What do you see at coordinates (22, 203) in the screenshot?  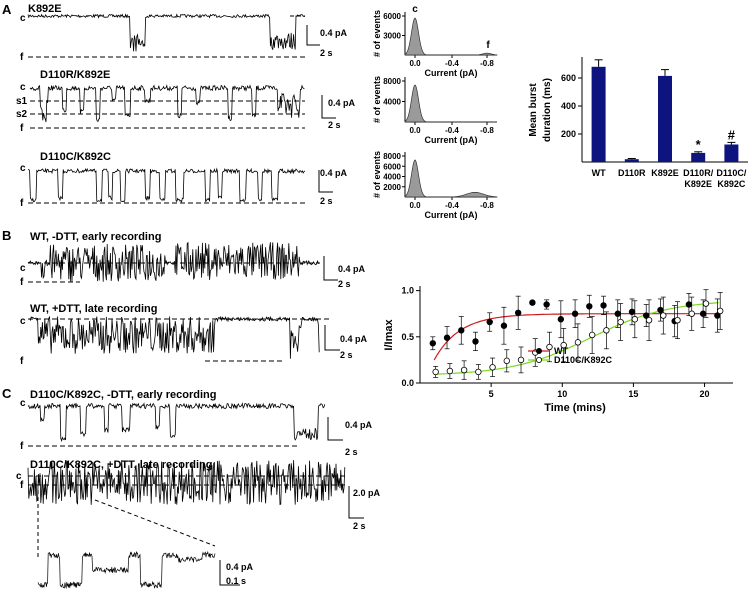 I see `trace-a3-f-label: f` at bounding box center [22, 203].